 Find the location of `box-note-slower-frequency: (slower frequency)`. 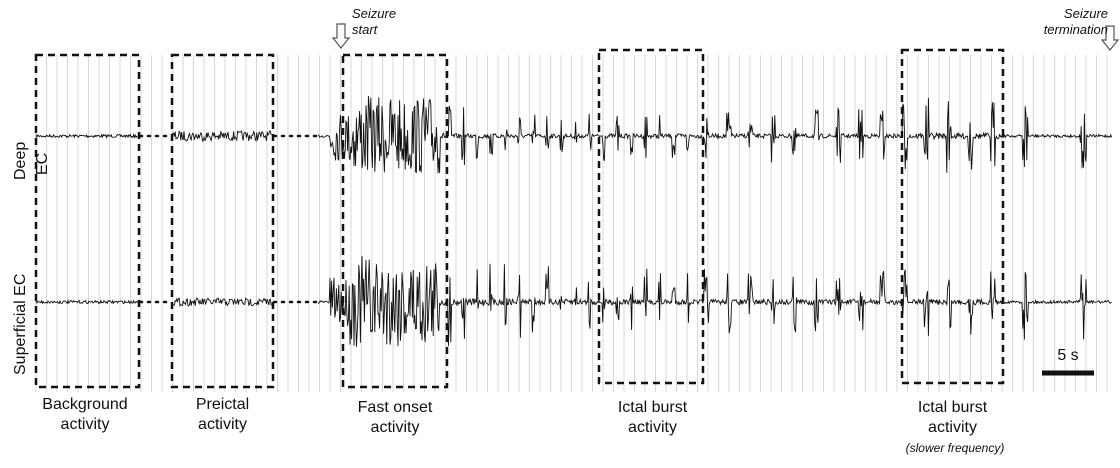

box-note-slower-frequency: (slower frequency) is located at coordinates (955, 448).